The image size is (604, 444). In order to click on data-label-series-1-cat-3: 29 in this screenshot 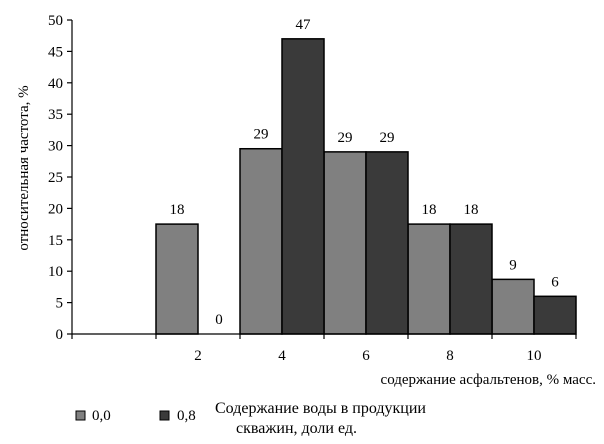, I will do `click(345, 138)`.